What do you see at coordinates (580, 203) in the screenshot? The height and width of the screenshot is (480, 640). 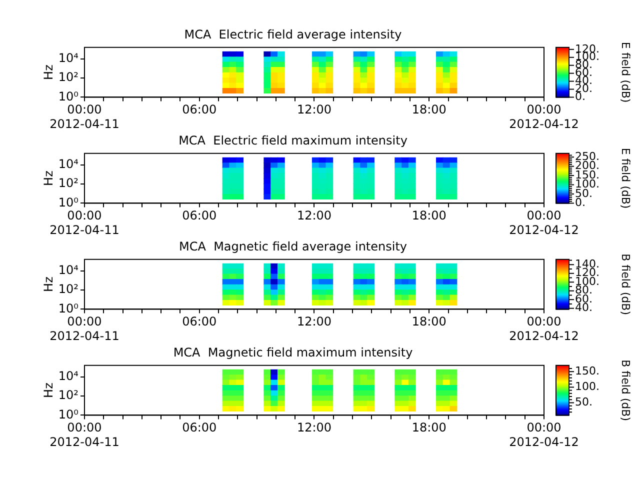 I see `color-bar-label: 0.` at bounding box center [580, 203].